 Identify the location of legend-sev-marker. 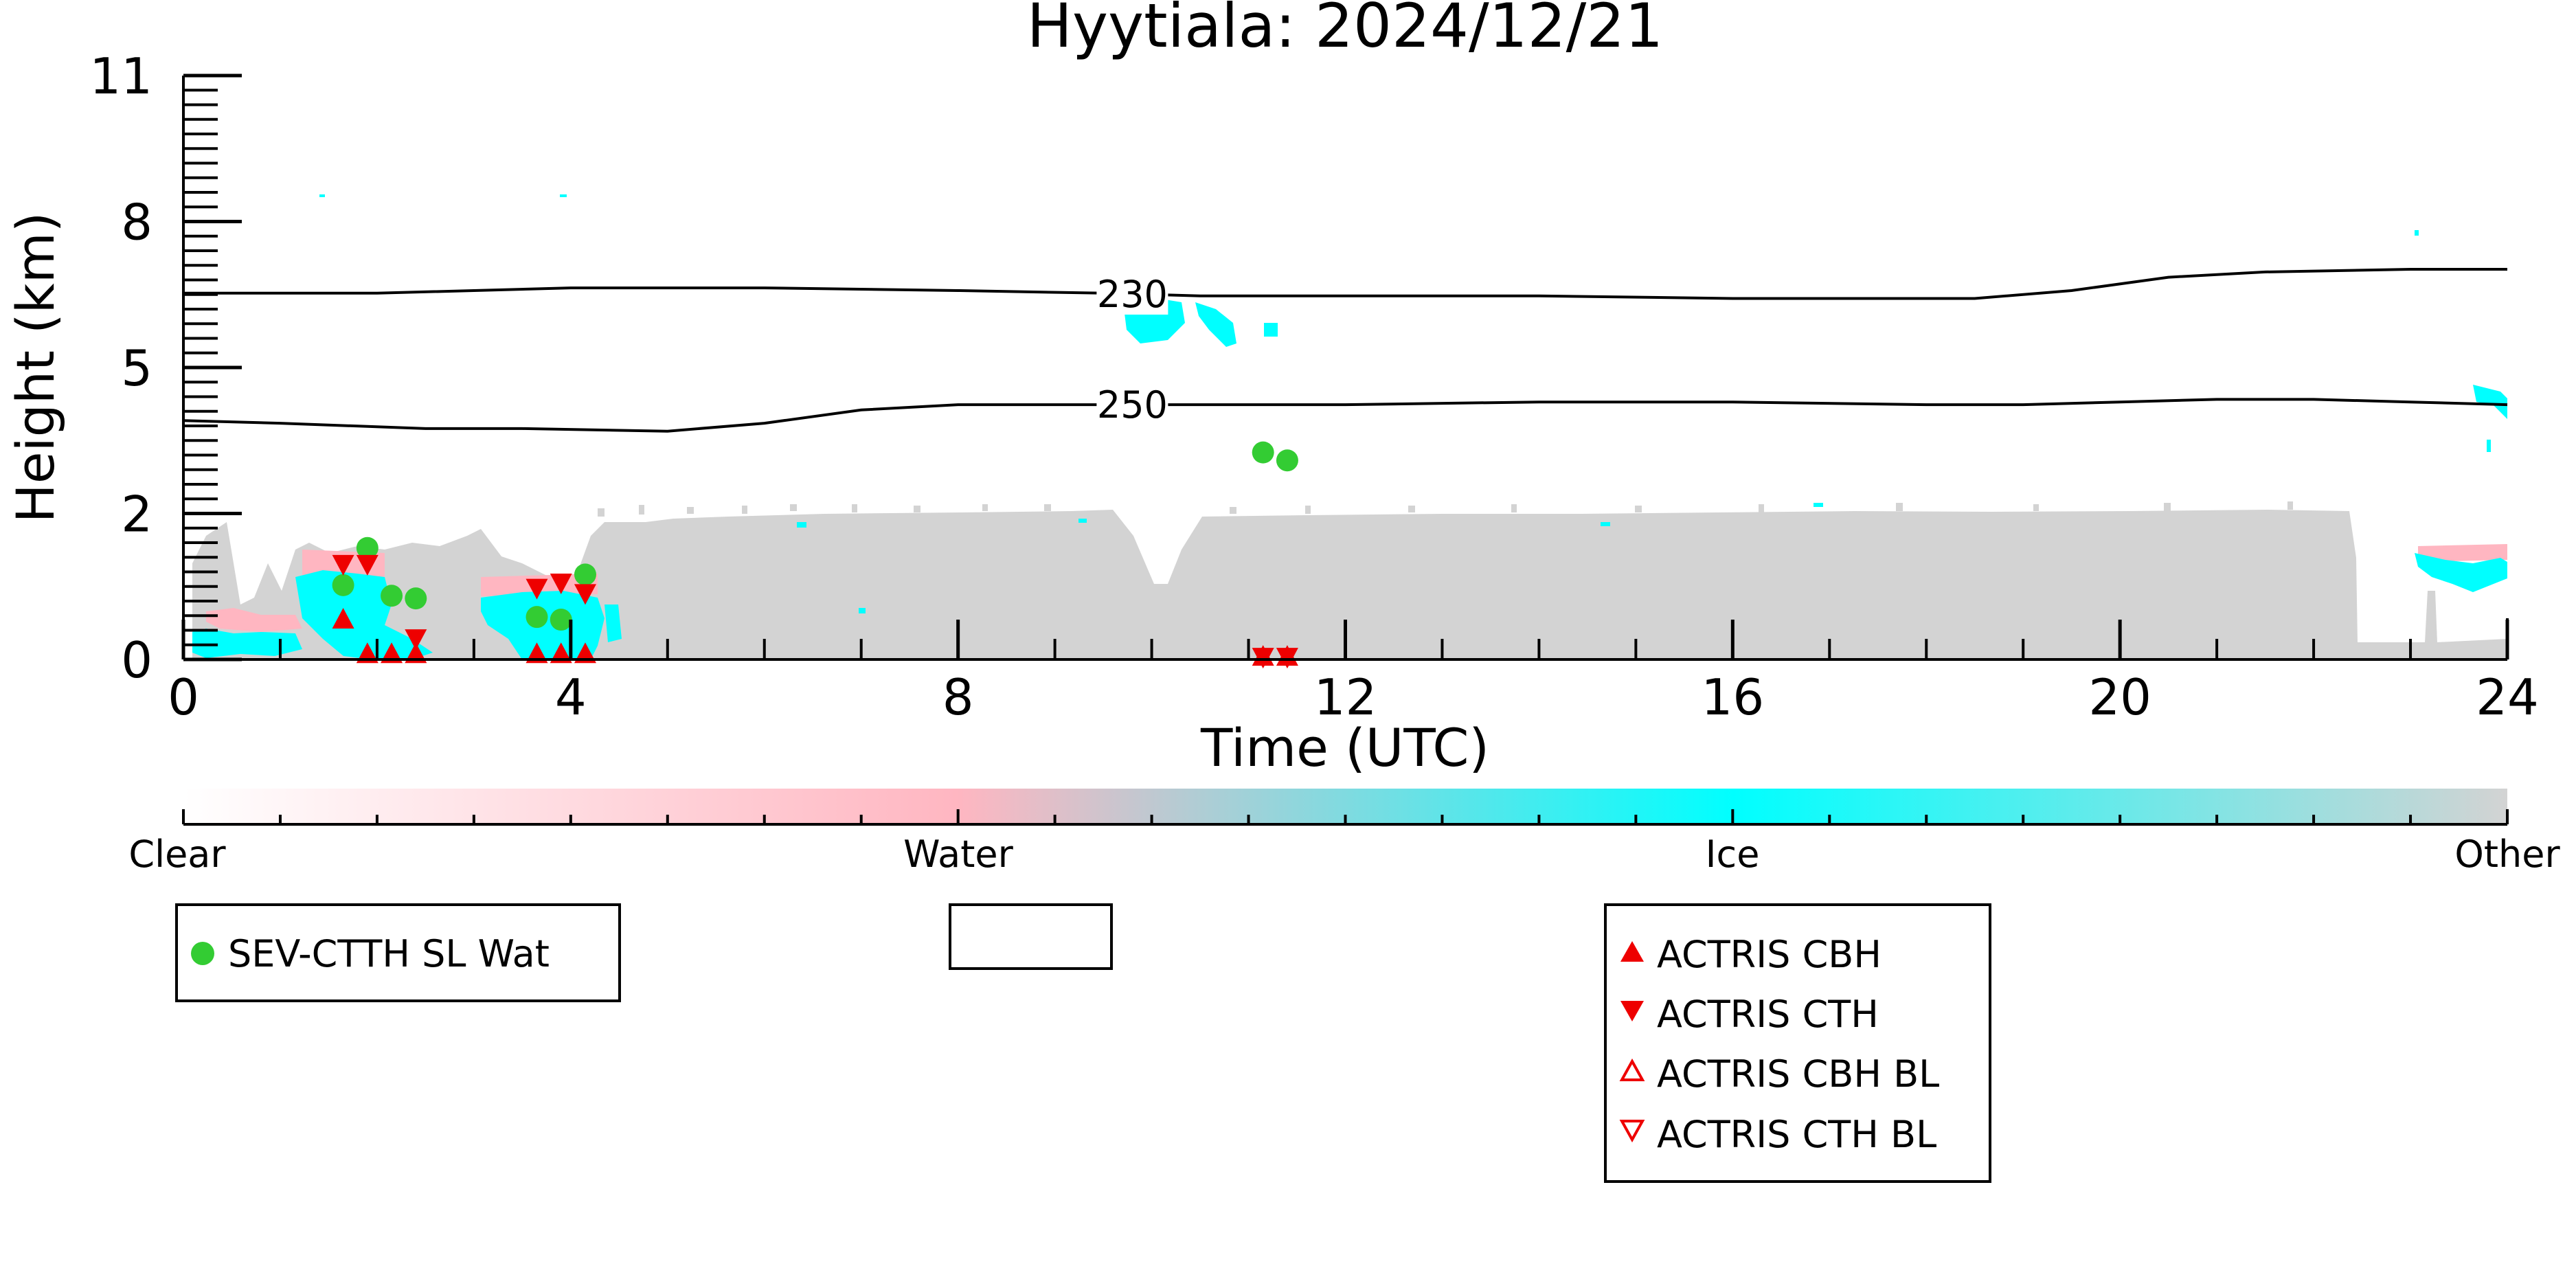
(202, 953).